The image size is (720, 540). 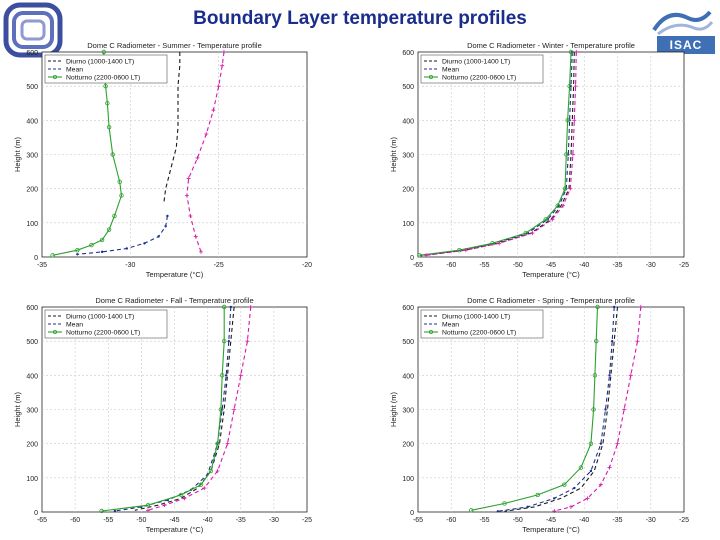 What do you see at coordinates (479, 78) in the screenshot?
I see `legend-label: Notturno (2200-0600 LT)` at bounding box center [479, 78].